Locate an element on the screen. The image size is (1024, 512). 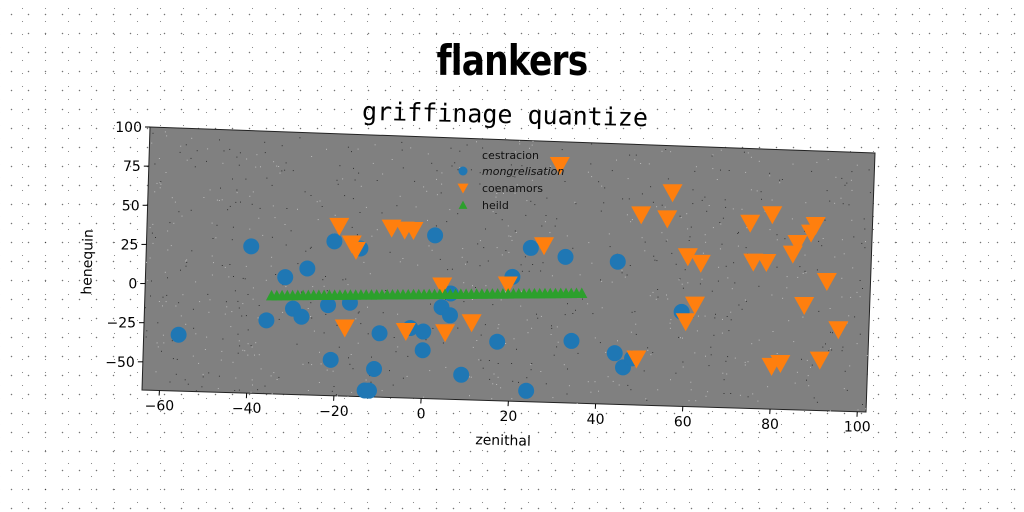
legend-label: mongrelisation is located at coordinates (523, 171).